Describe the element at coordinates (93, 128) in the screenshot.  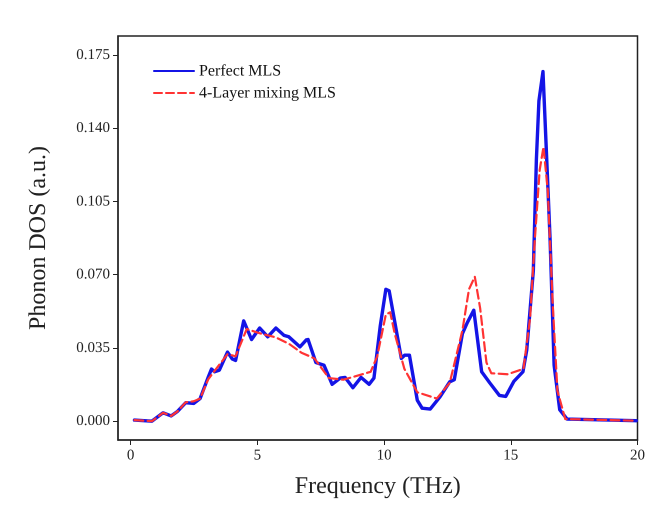
I see `y-tick-label: 0.140` at that location.